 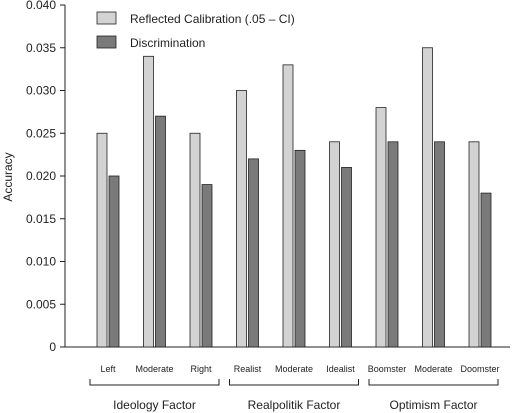 I want to click on y-tick-label: 0.010, so click(x=41, y=262).